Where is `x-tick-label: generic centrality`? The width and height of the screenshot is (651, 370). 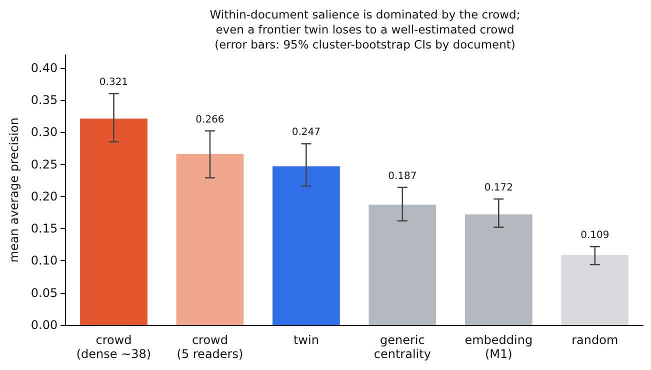
x-tick-label: generic centrality is located at coordinates (402, 347).